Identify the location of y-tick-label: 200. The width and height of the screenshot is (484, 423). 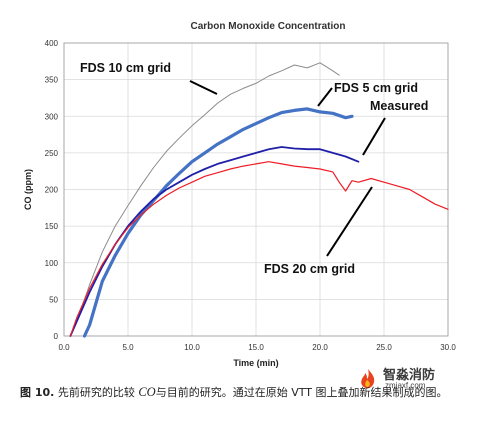
(52, 190).